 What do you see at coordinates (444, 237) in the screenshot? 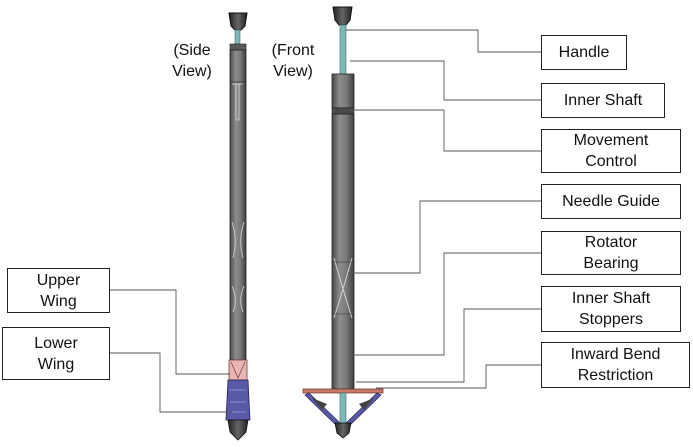
I see `leader-needle-guide` at bounding box center [444, 237].